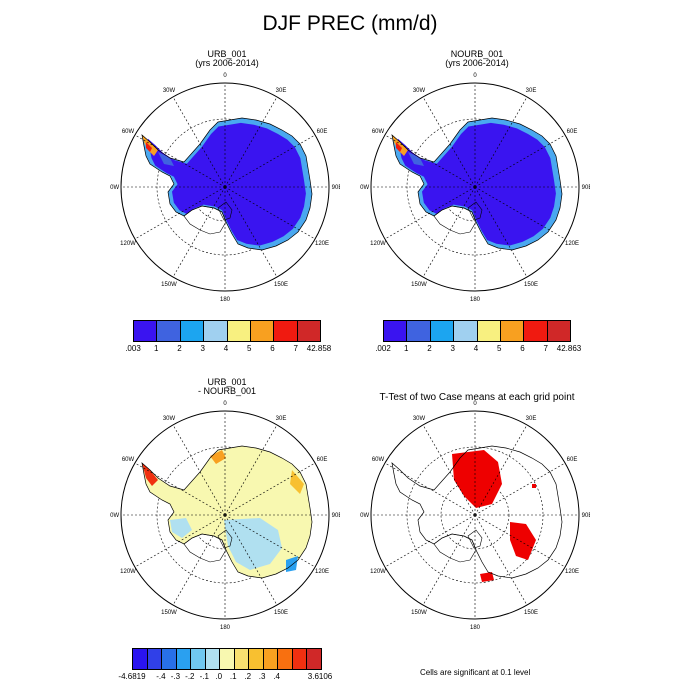 This screenshot has width=700, height=700. What do you see at coordinates (248, 676) in the screenshot?
I see `colorbar-label: .2` at bounding box center [248, 676].